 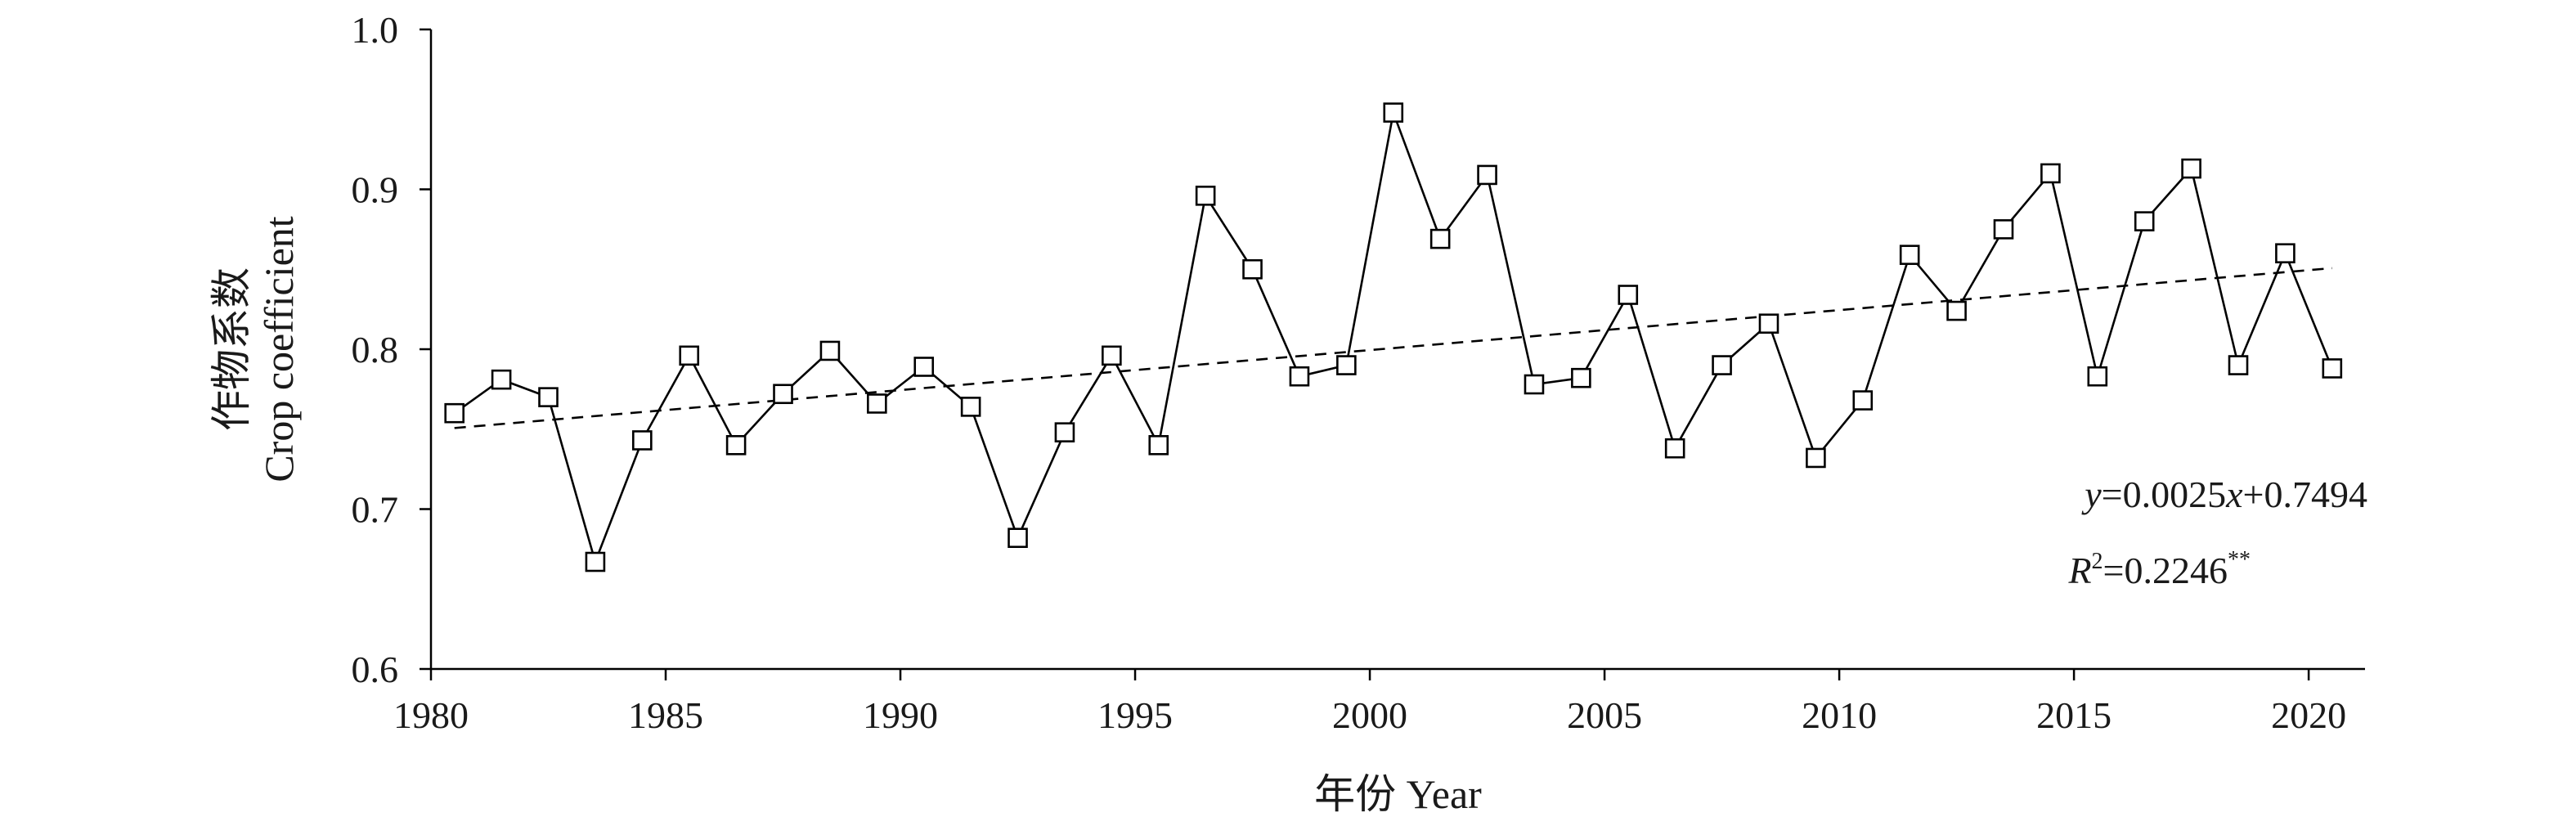 I want to click on y-tick-label: 0.7, so click(x=376, y=510).